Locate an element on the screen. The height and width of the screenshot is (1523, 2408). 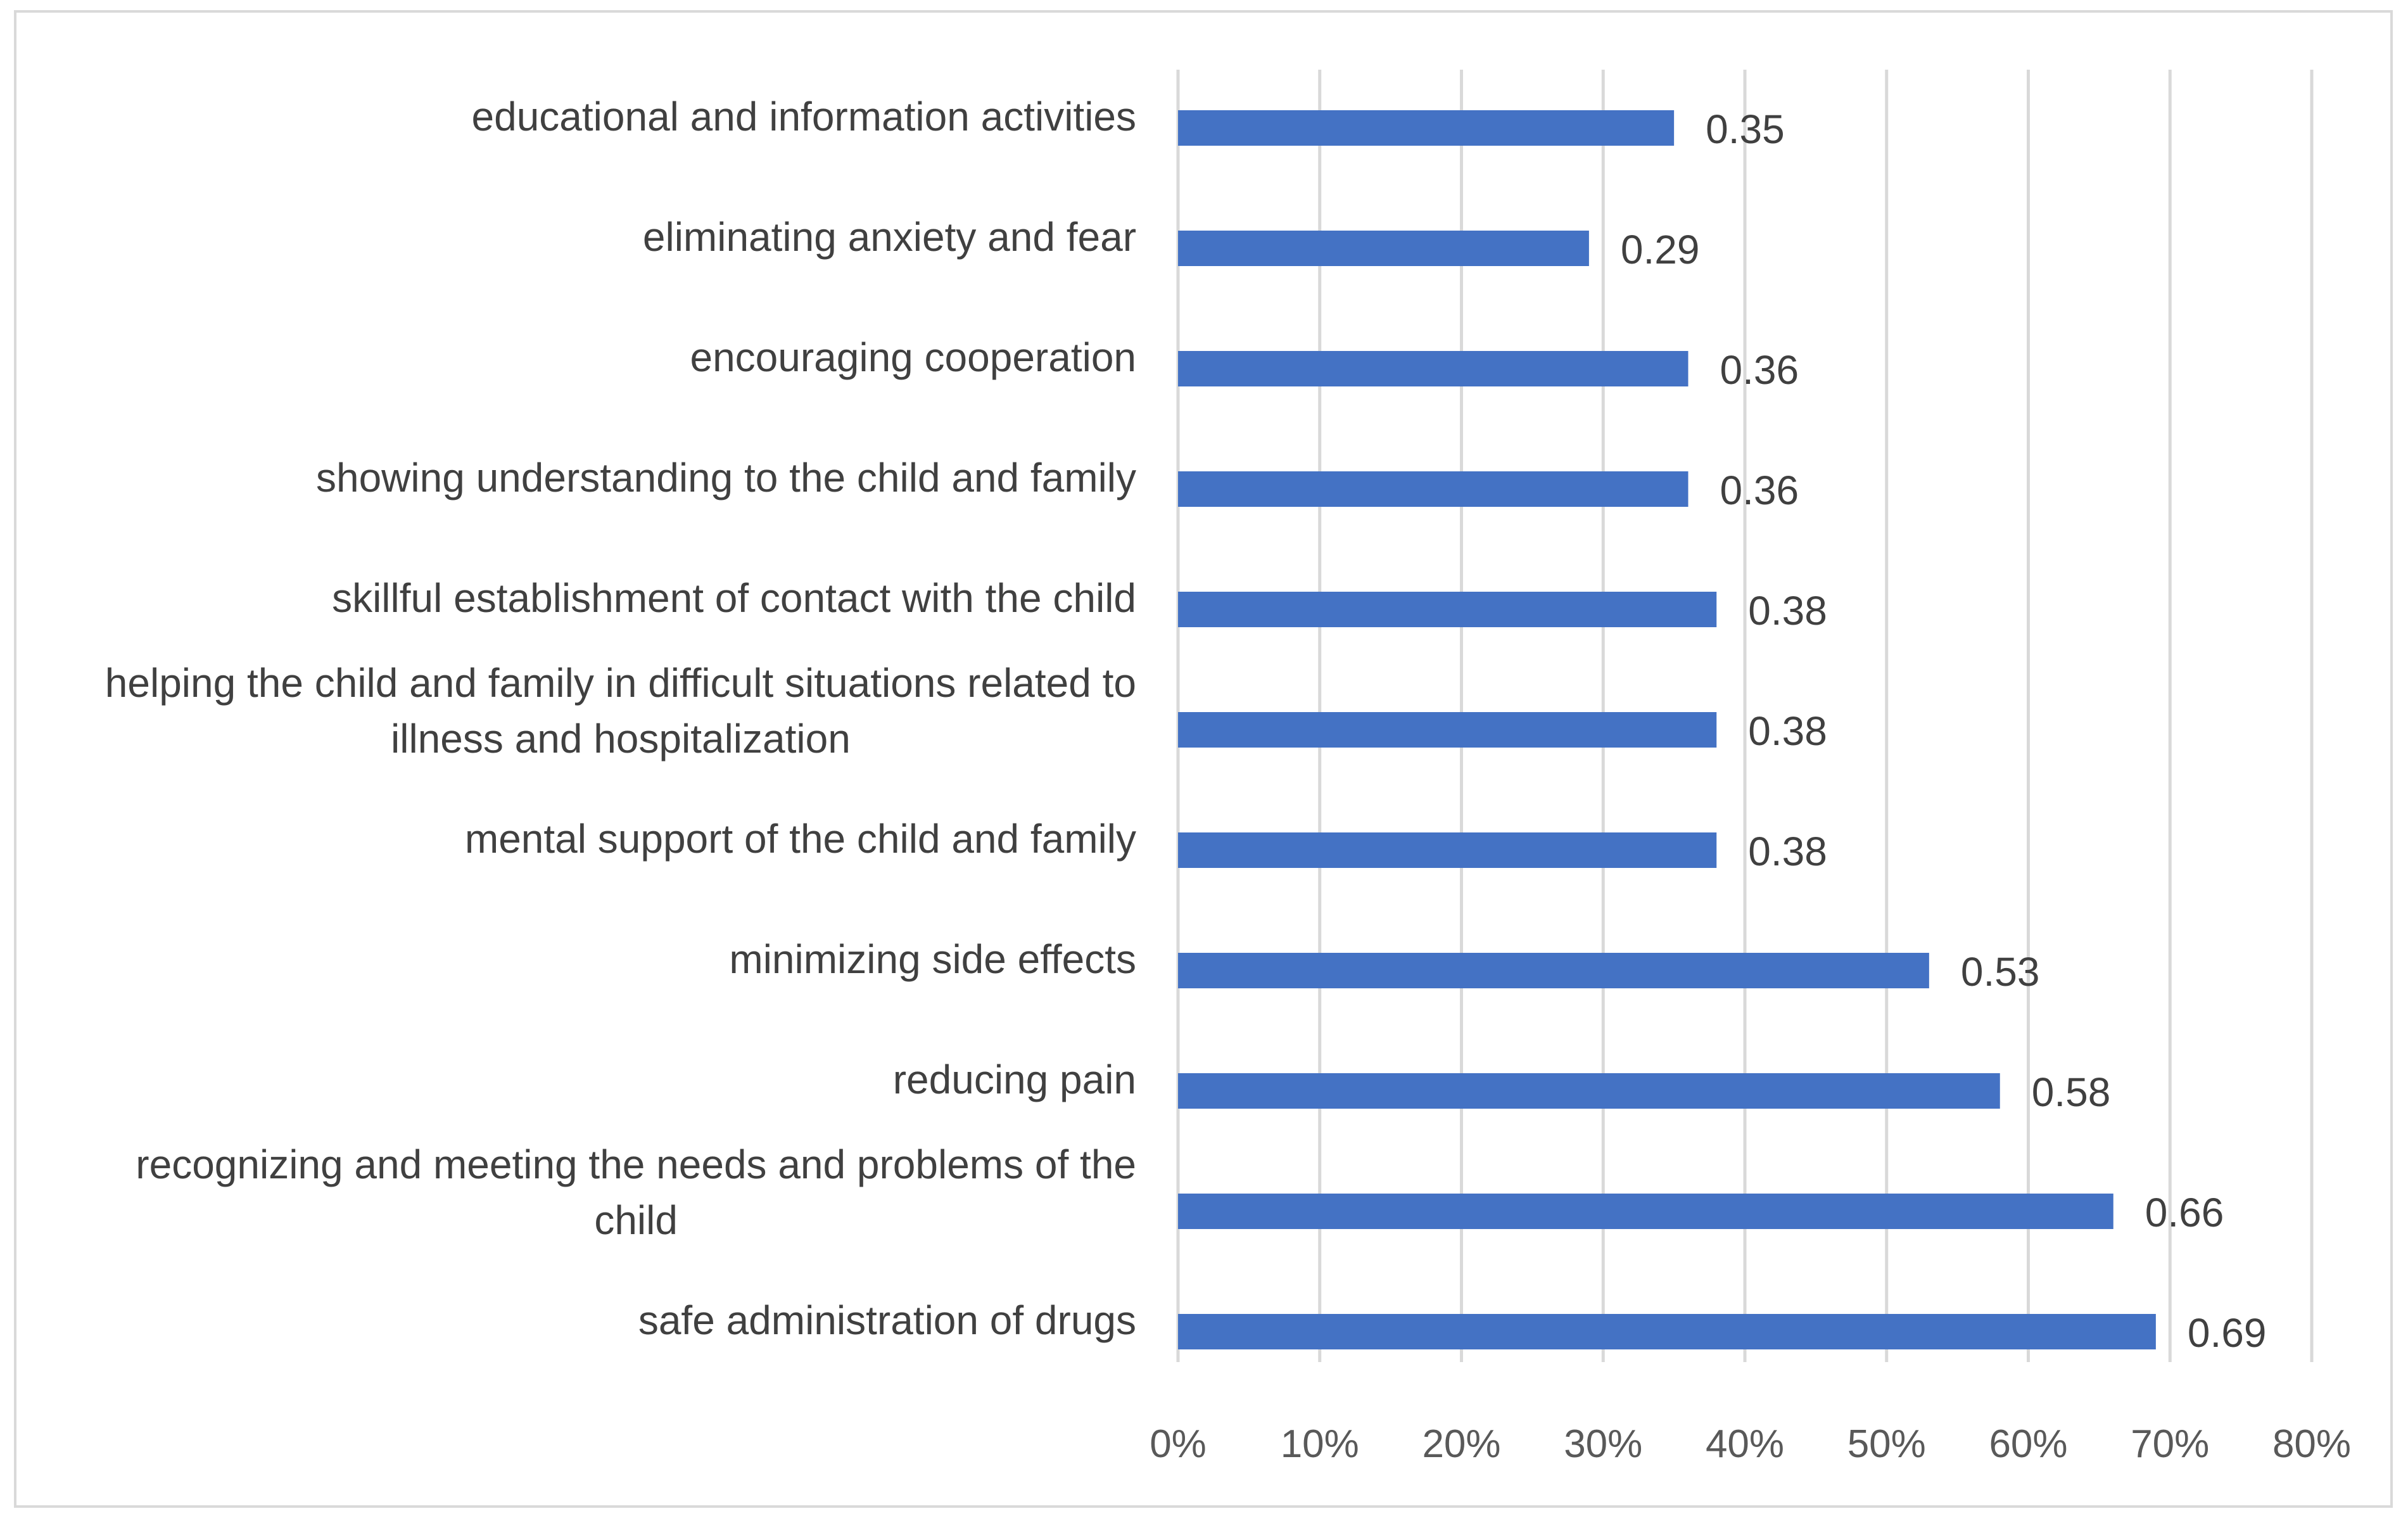
x-tick-label: 40% is located at coordinates (1745, 1444).